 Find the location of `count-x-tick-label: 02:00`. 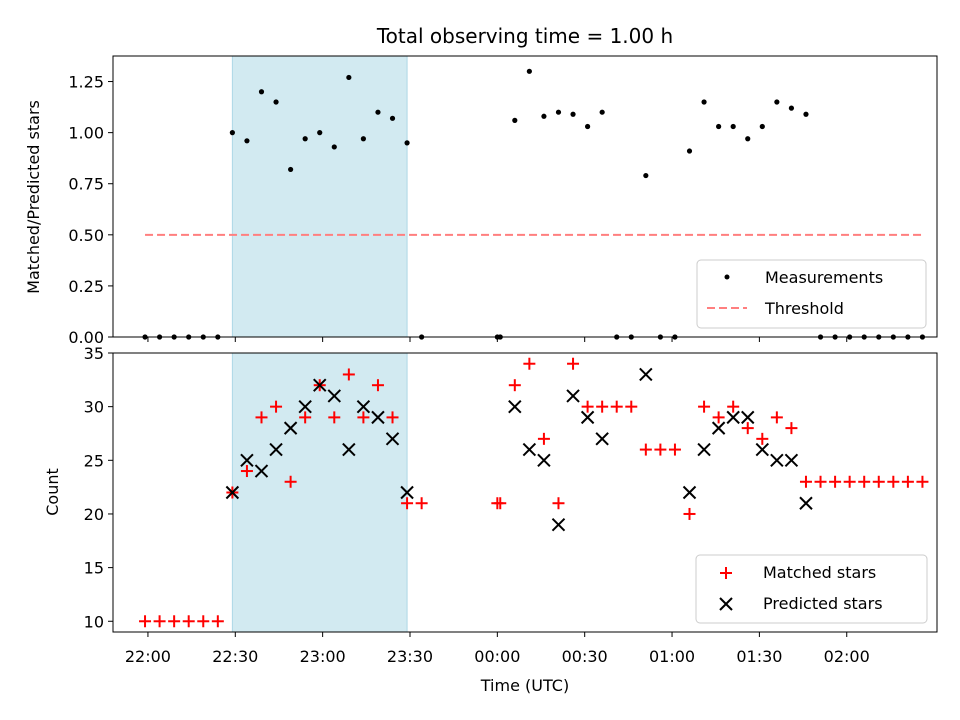

count-x-tick-label: 02:00 is located at coordinates (847, 656).